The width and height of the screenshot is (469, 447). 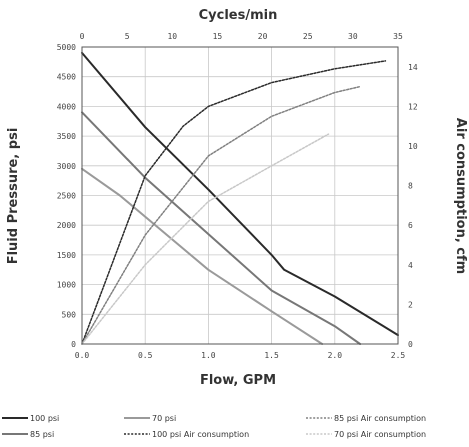 What do you see at coordinates (410, 225) in the screenshot?
I see `y2-tick-label: 6` at bounding box center [410, 225].